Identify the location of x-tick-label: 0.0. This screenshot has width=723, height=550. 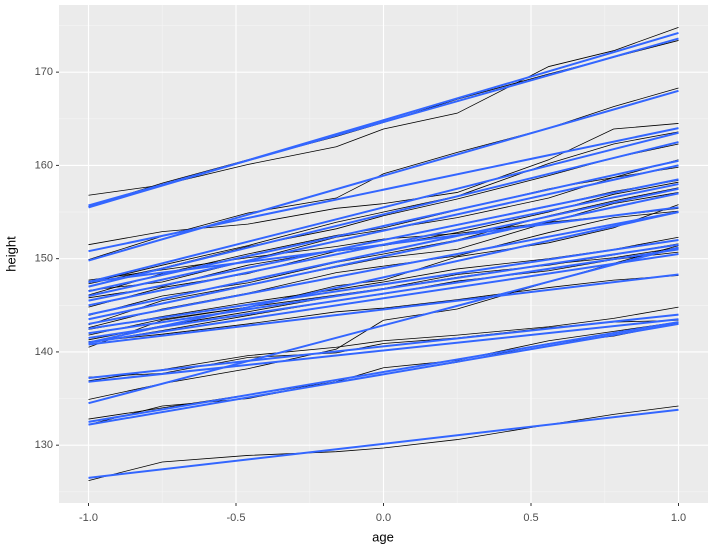
(383, 518).